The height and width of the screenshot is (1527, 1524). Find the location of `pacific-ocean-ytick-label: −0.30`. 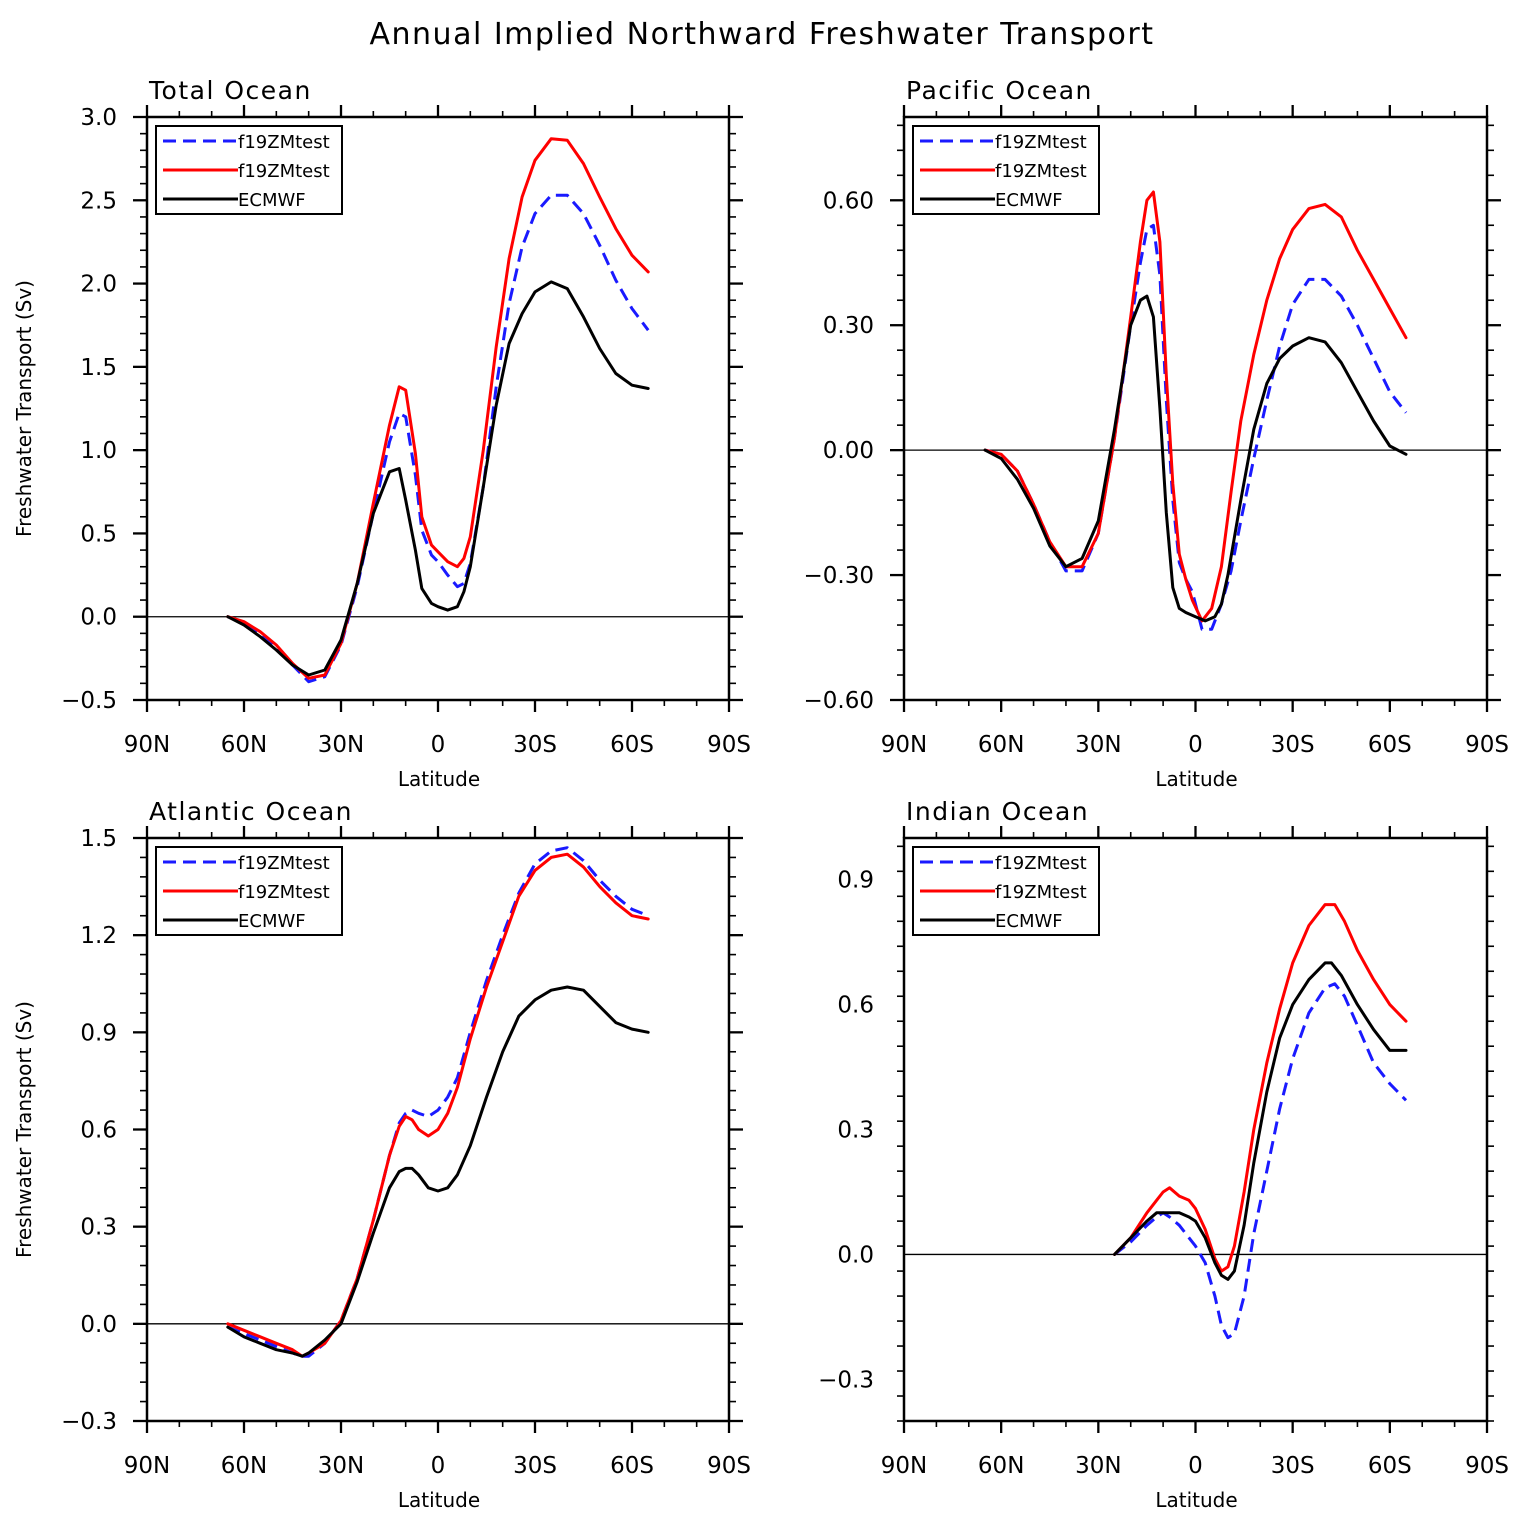

pacific-ocean-ytick-label: −0.30 is located at coordinates (839, 576).